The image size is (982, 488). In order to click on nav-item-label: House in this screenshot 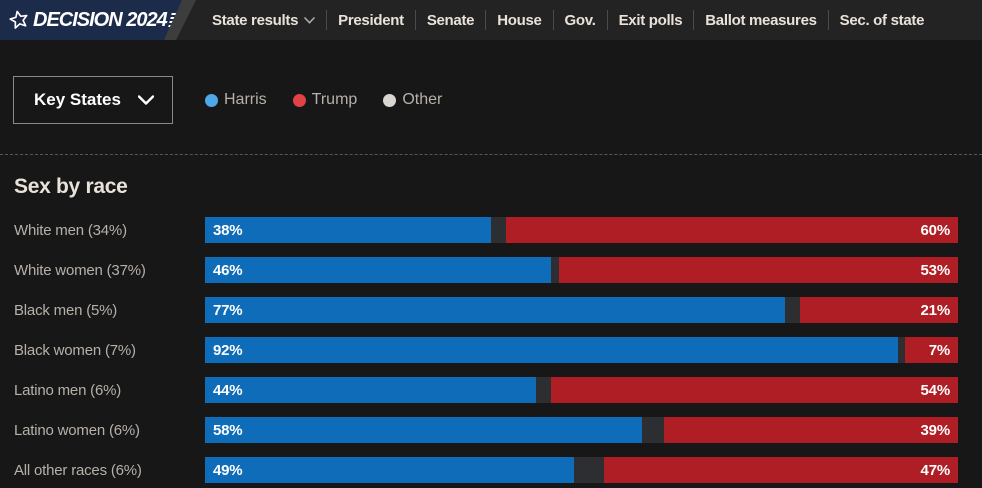, I will do `click(519, 20)`.